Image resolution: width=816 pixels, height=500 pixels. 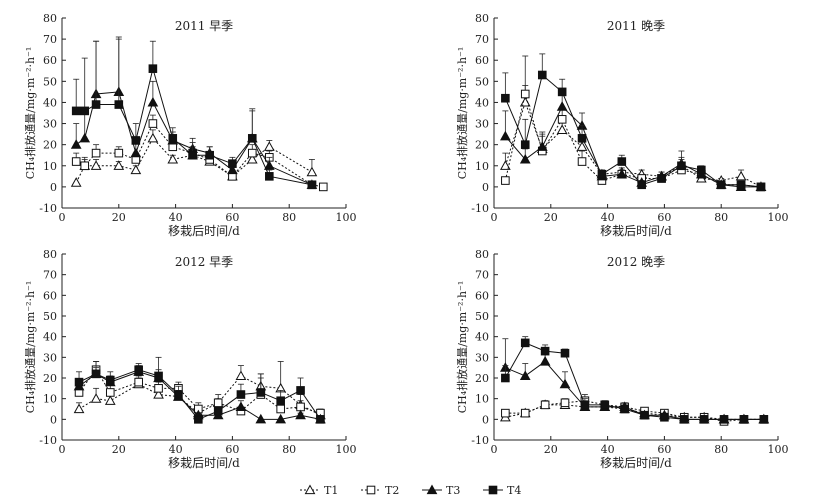 What do you see at coordinates (480, 440) in the screenshot?
I see `y-tick-label: -10` at bounding box center [480, 440].